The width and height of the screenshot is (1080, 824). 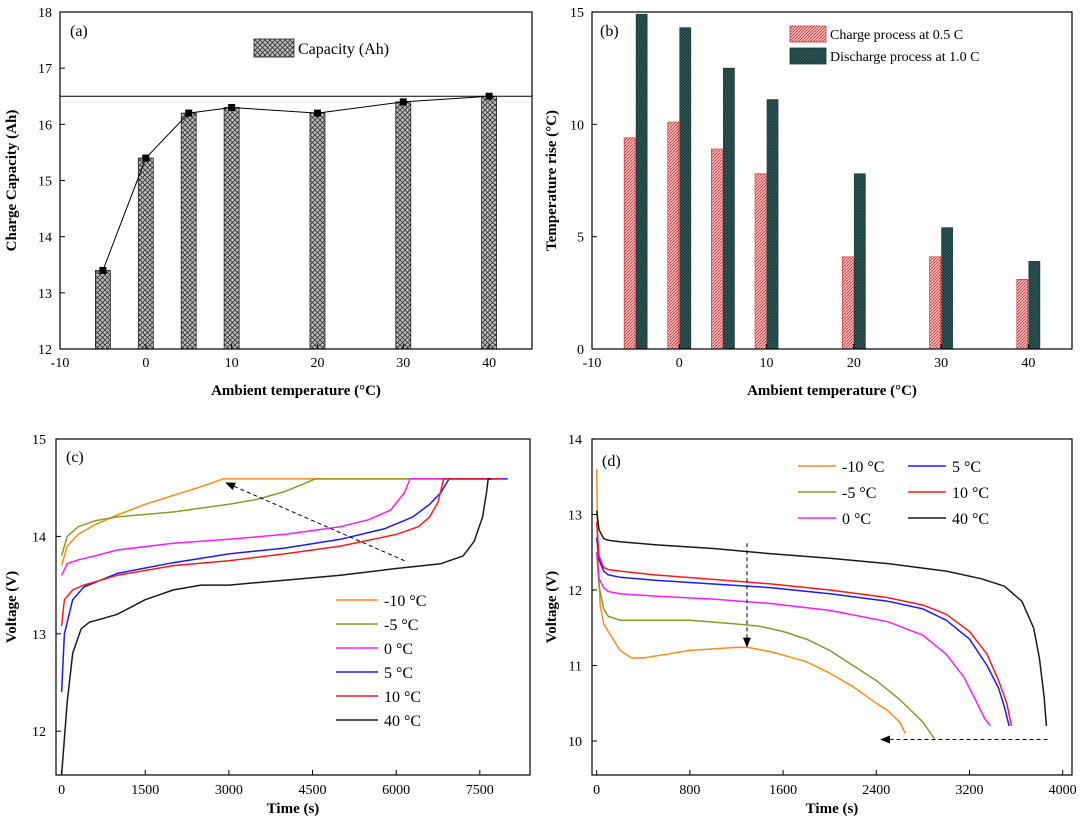 I want to click on y-tick-label: 0, so click(x=580, y=350).